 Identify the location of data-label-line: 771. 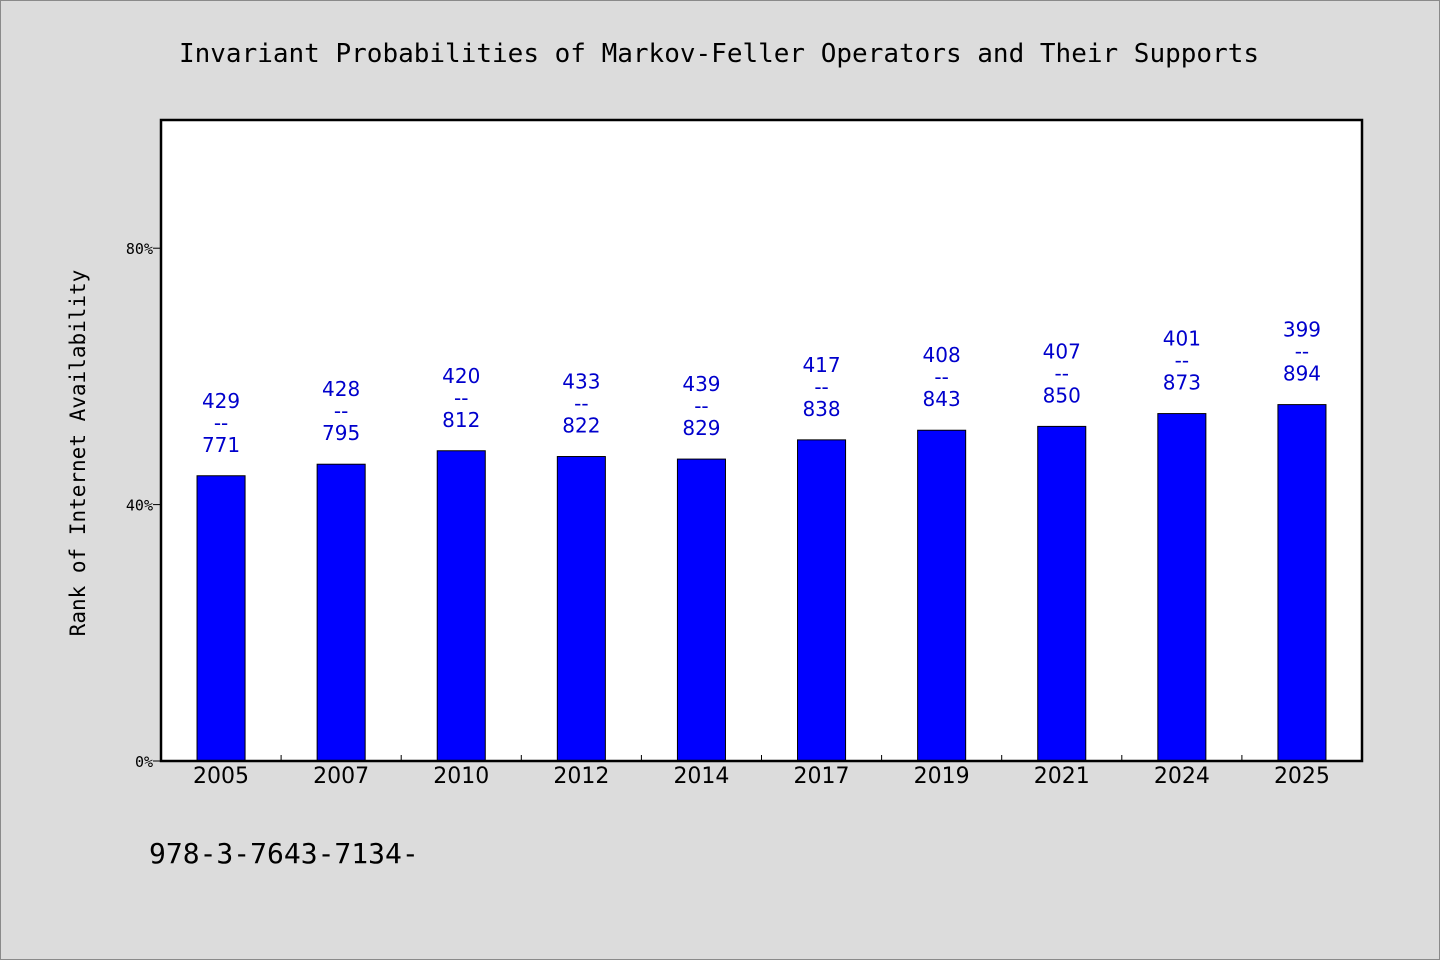
(221, 445).